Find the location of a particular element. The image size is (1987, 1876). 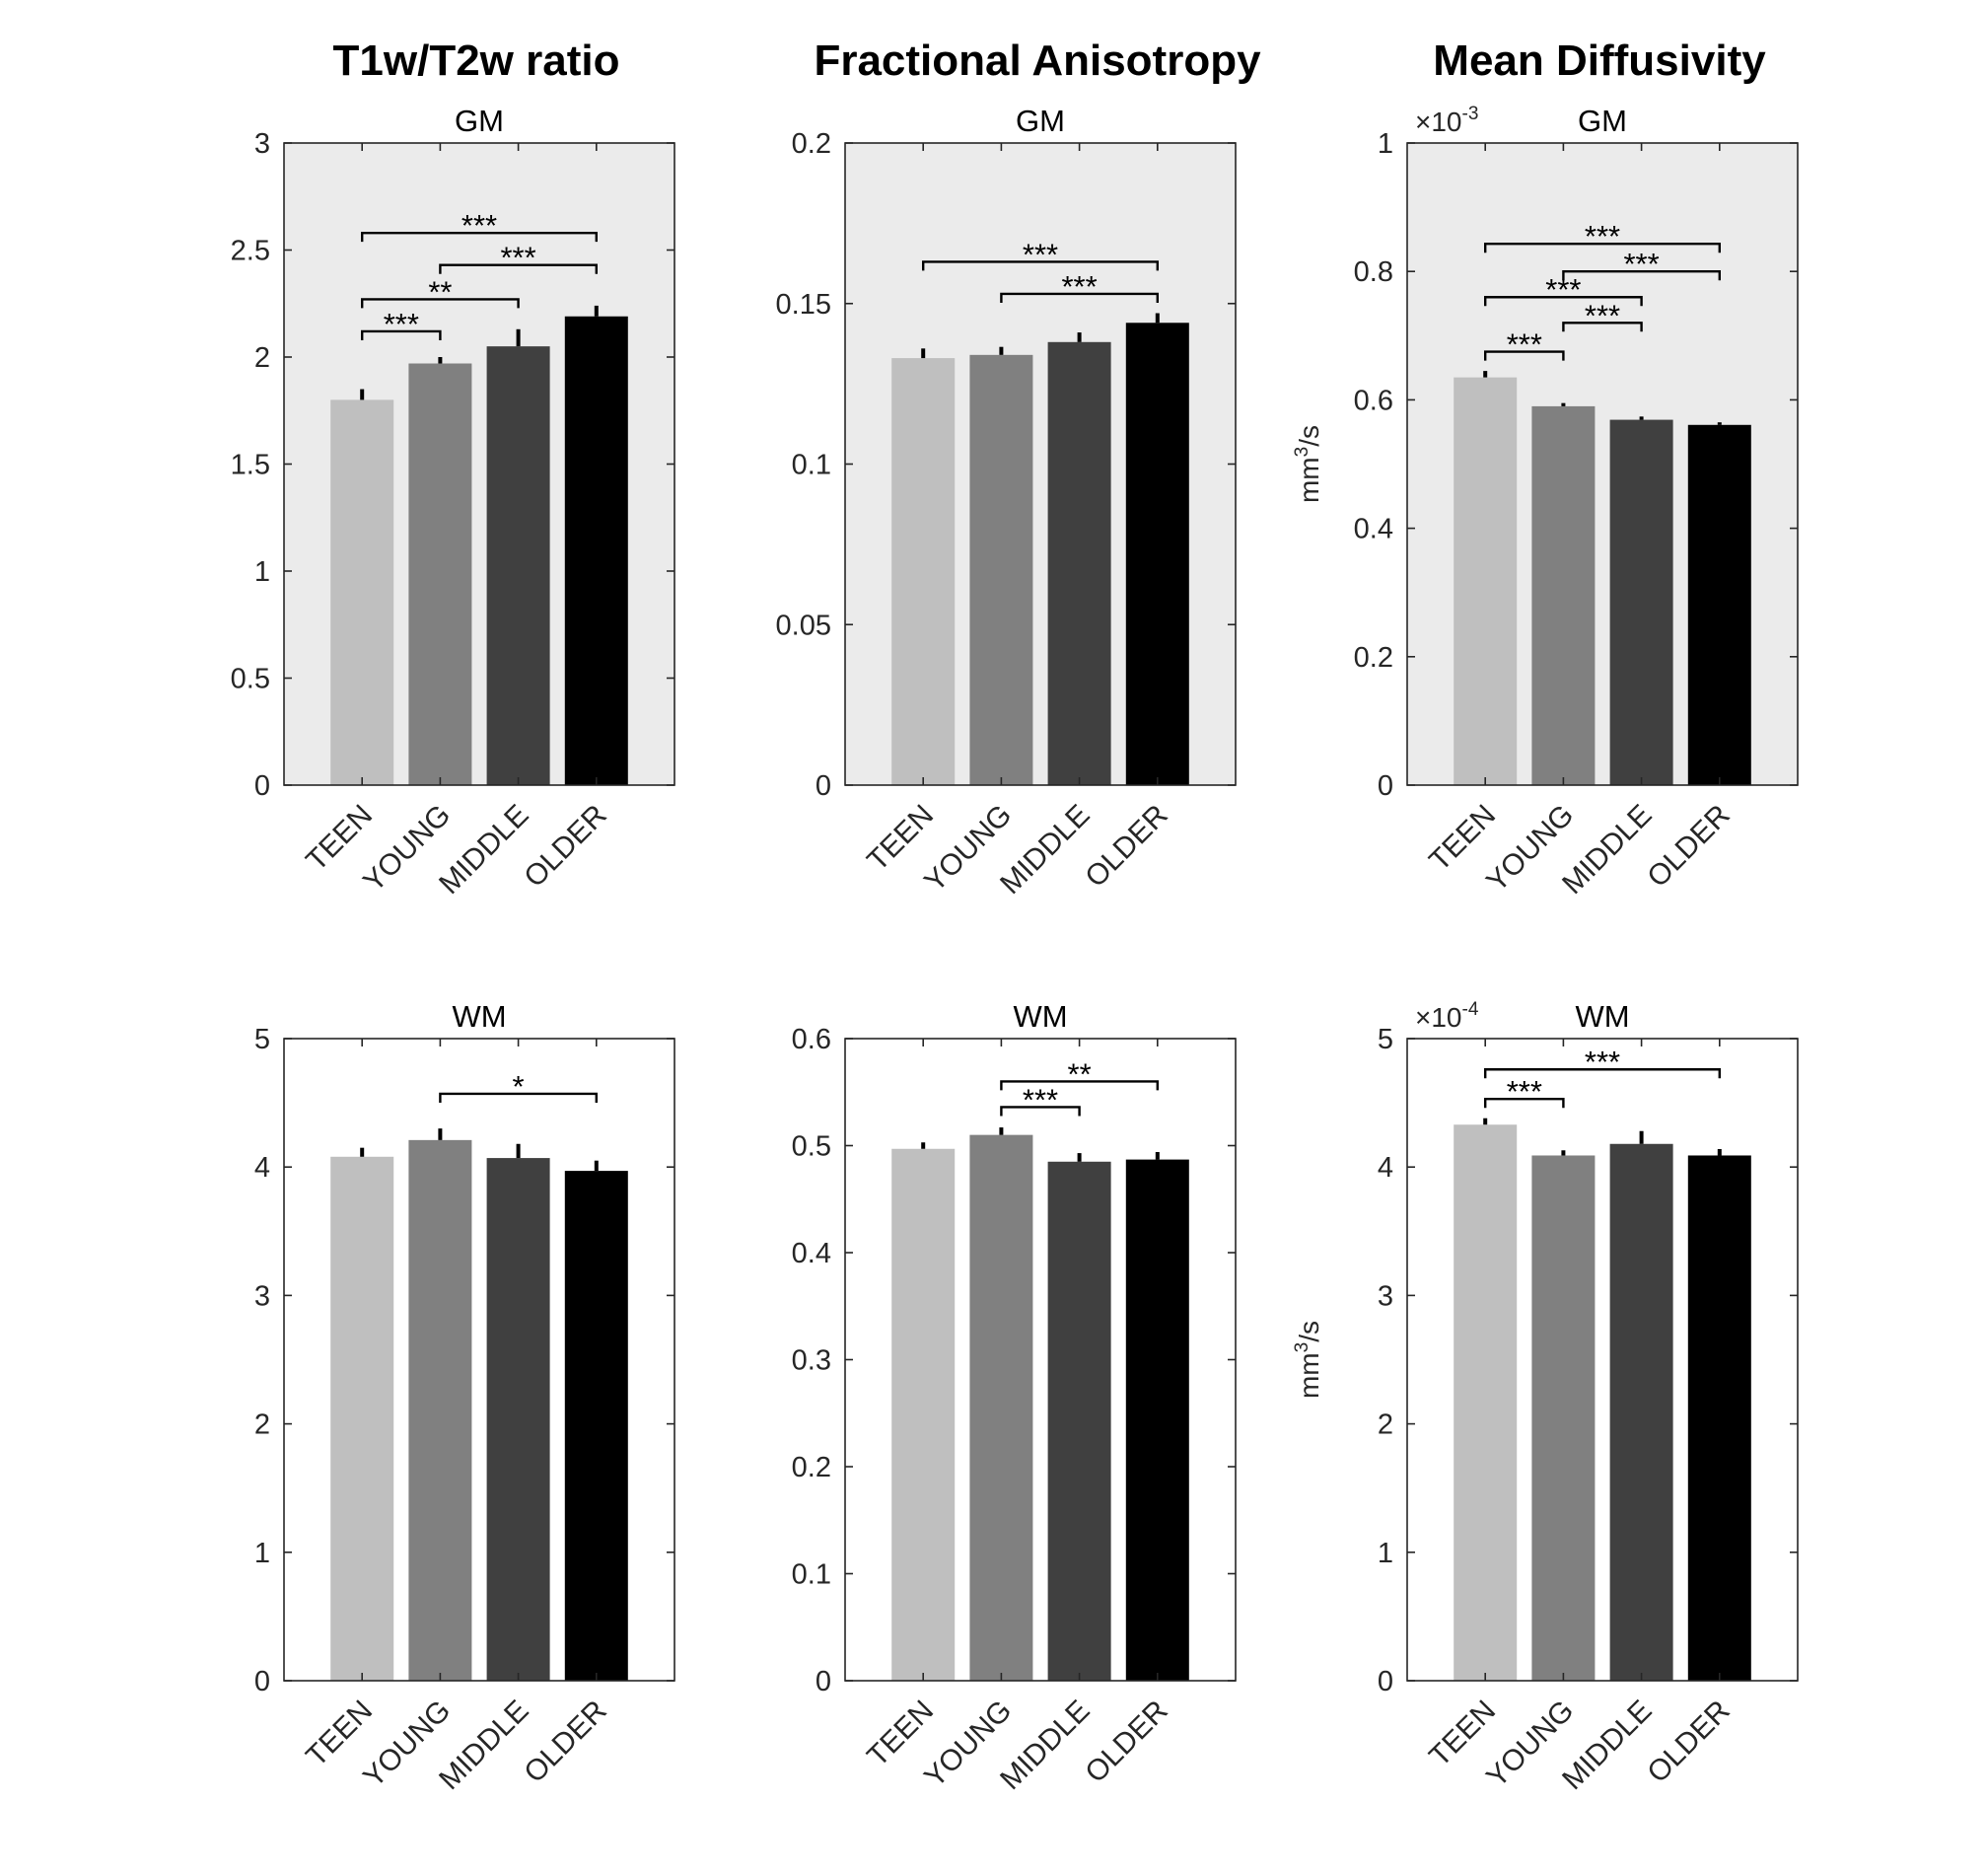

y-tick-label: 0.15 is located at coordinates (803, 305).